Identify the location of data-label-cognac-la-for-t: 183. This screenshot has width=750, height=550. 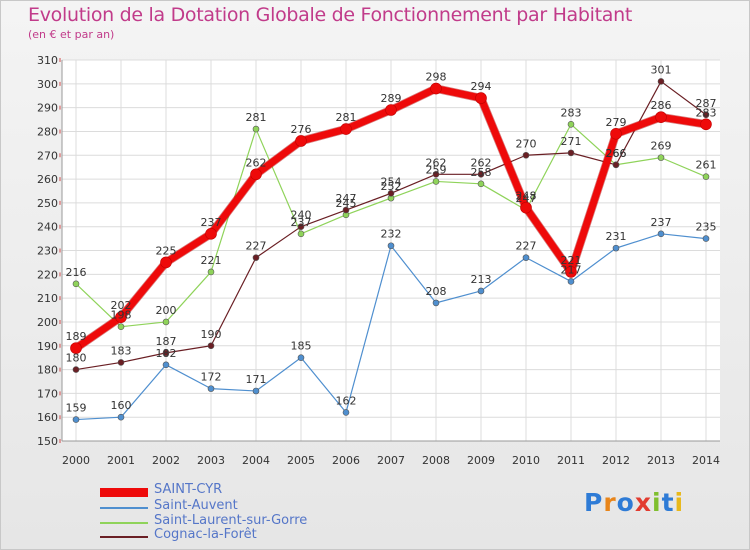
(121, 350).